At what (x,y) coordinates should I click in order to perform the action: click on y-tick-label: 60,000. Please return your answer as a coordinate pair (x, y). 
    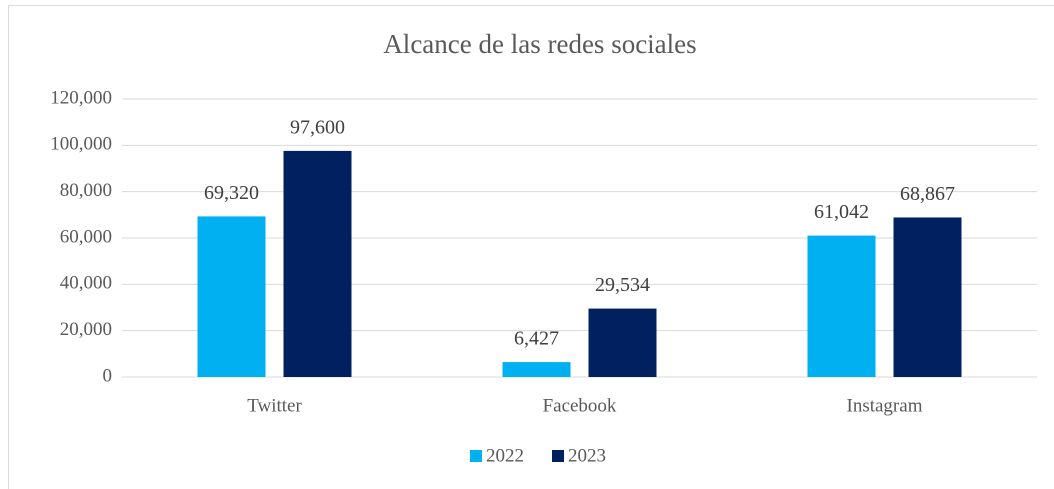
    Looking at the image, I should click on (86, 236).